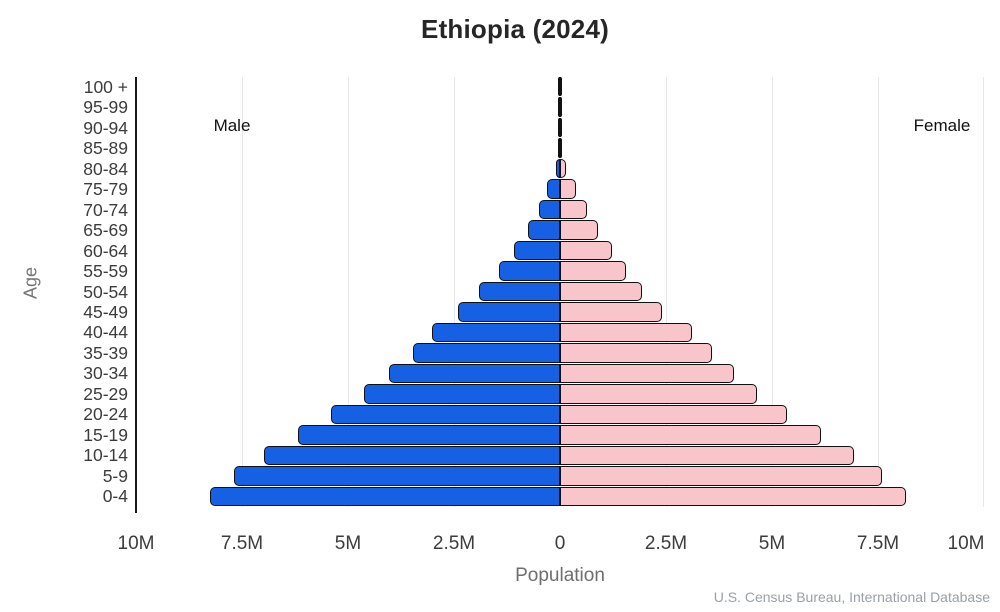 The height and width of the screenshot is (612, 1000). I want to click on male-series-label: Male, so click(232, 125).